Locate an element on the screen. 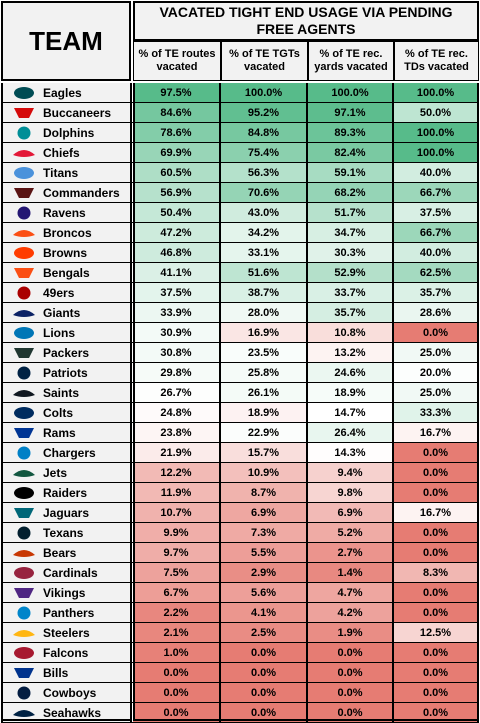 Image resolution: width=480 pixels, height=723 pixels. team-name: Vikings is located at coordinates (64, 592).